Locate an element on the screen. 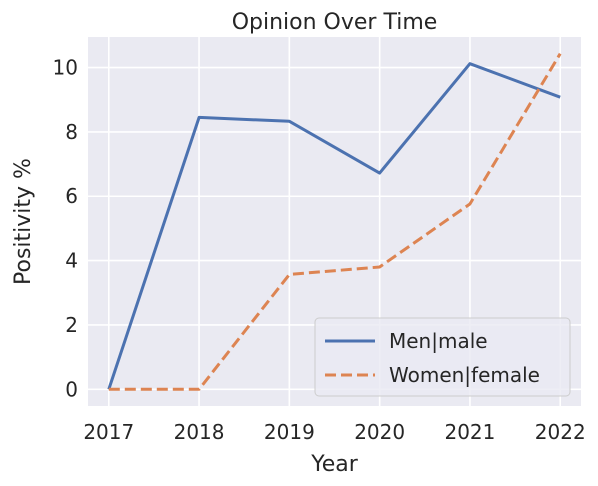  legend-label-1: Men|male is located at coordinates (438, 341).